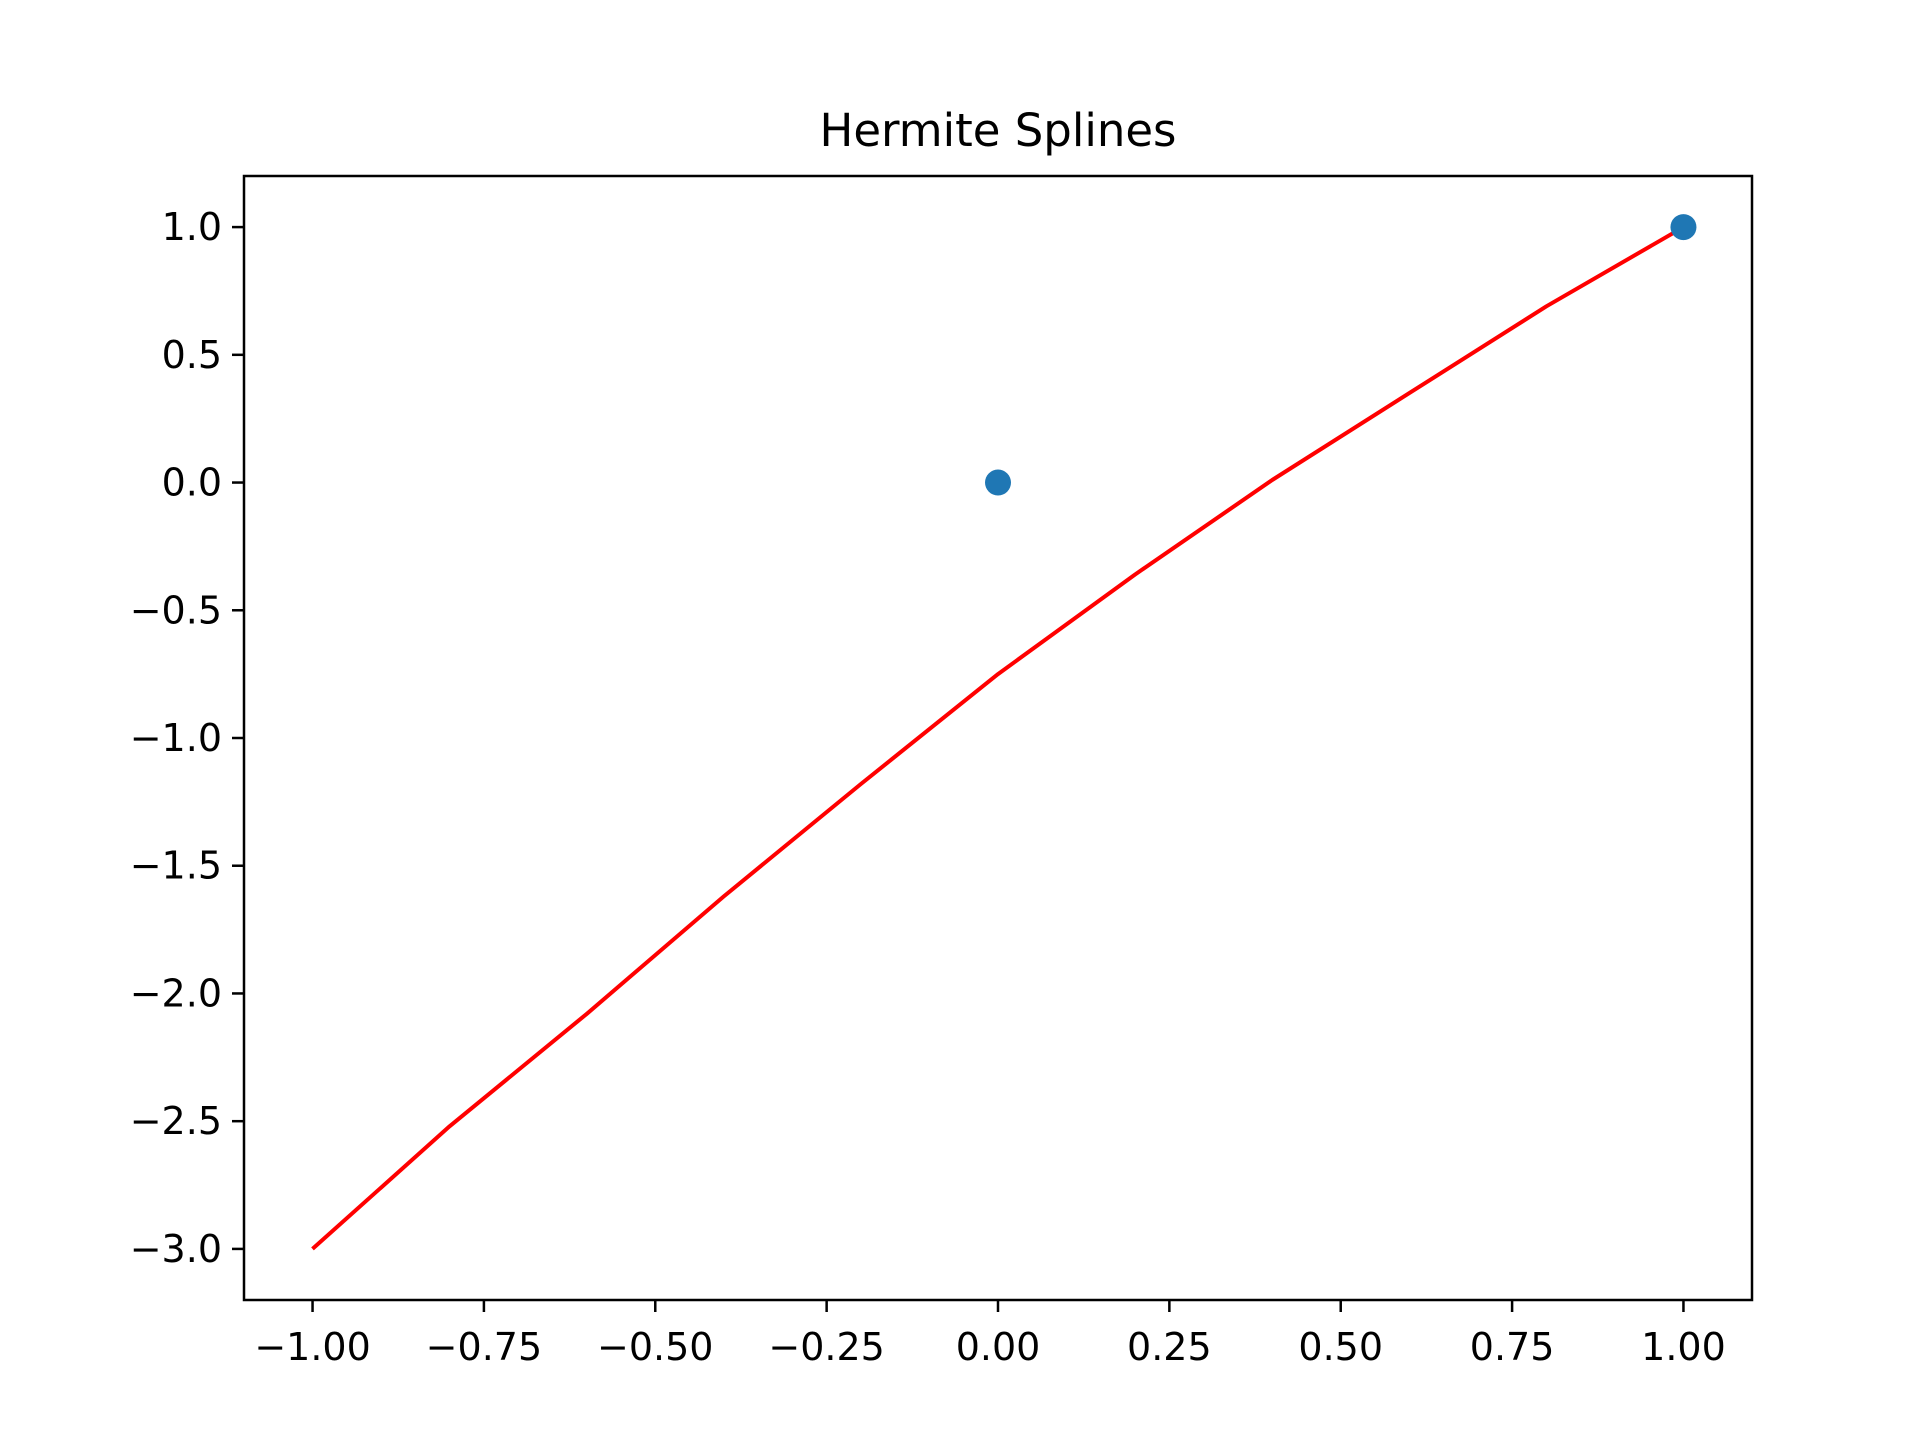  I want to click on x-tick-label: 0.25, so click(1169, 1347).